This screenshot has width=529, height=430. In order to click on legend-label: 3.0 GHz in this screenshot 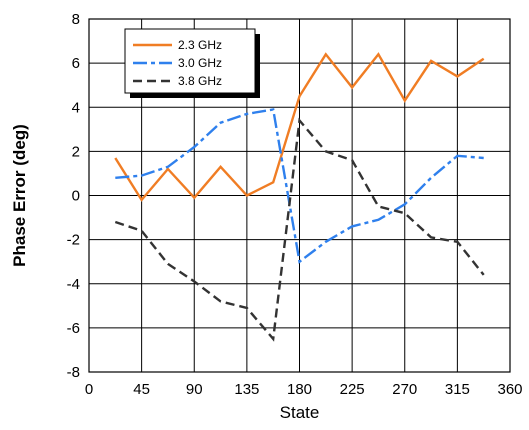, I will do `click(200, 63)`.